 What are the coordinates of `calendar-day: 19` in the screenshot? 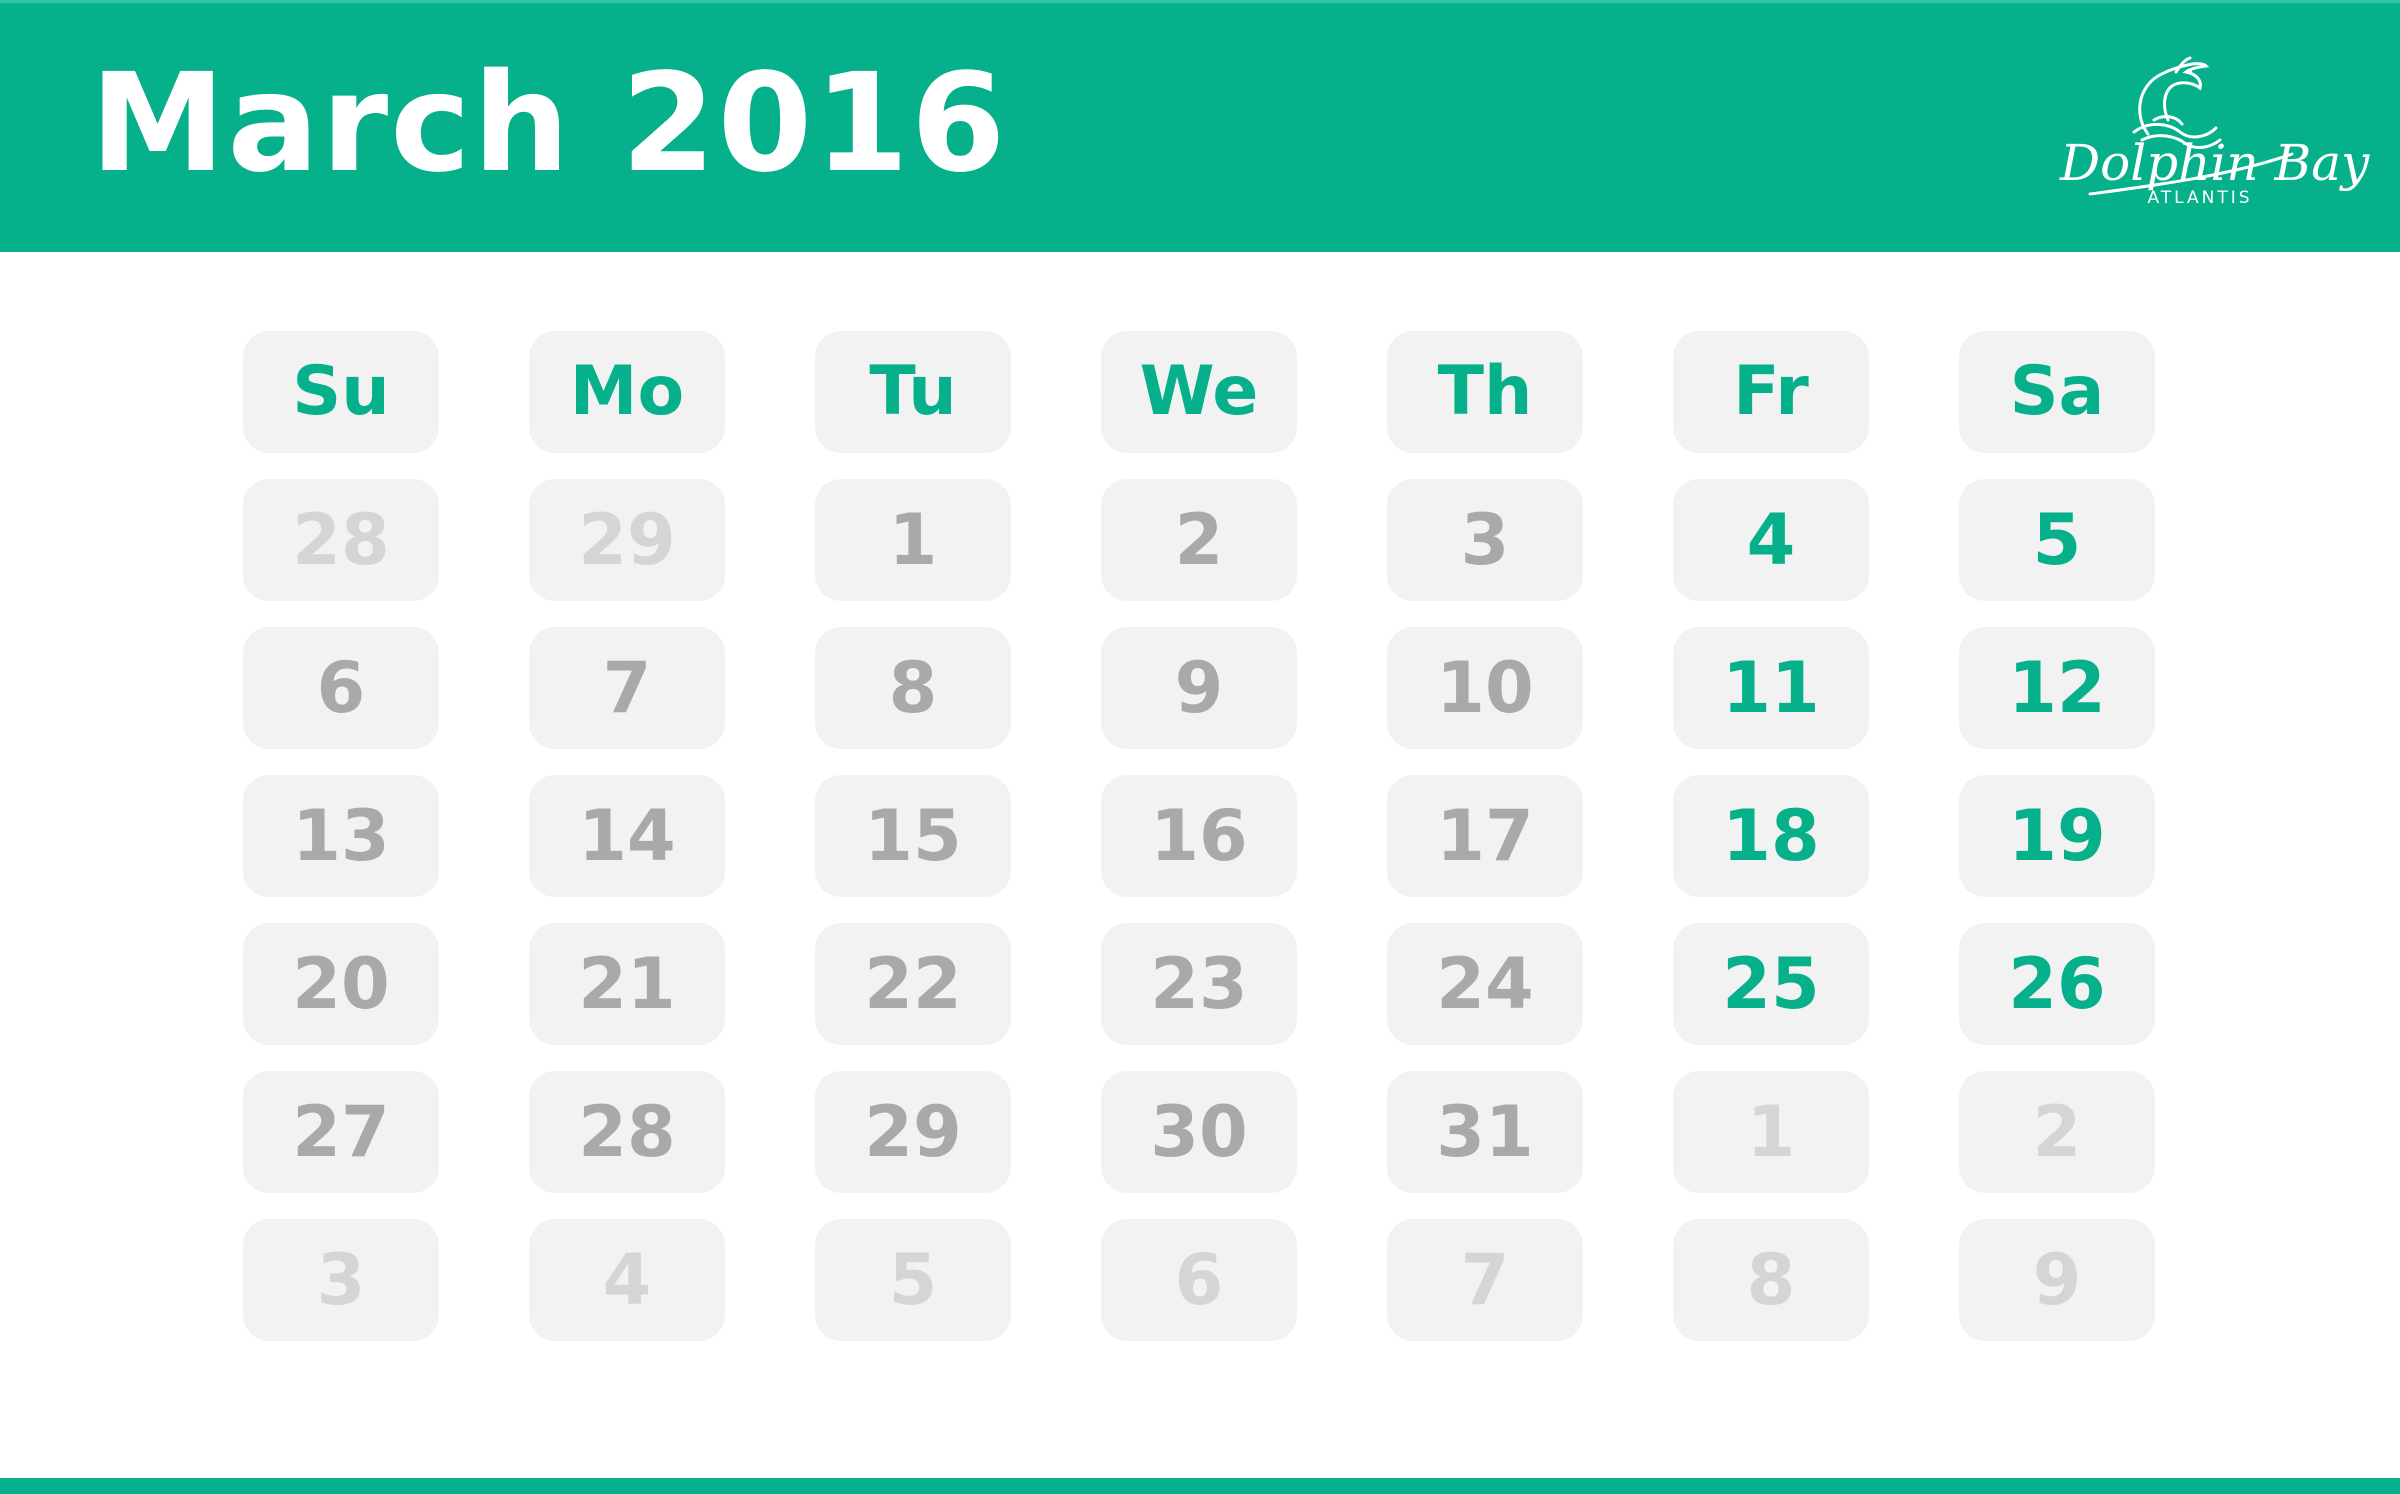 It's located at (2057, 836).